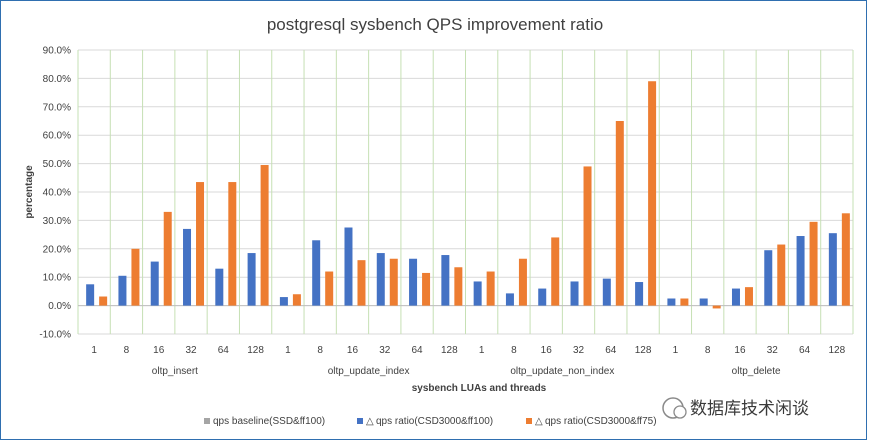  I want to click on y-tick-label: 10.0%, so click(57, 278).